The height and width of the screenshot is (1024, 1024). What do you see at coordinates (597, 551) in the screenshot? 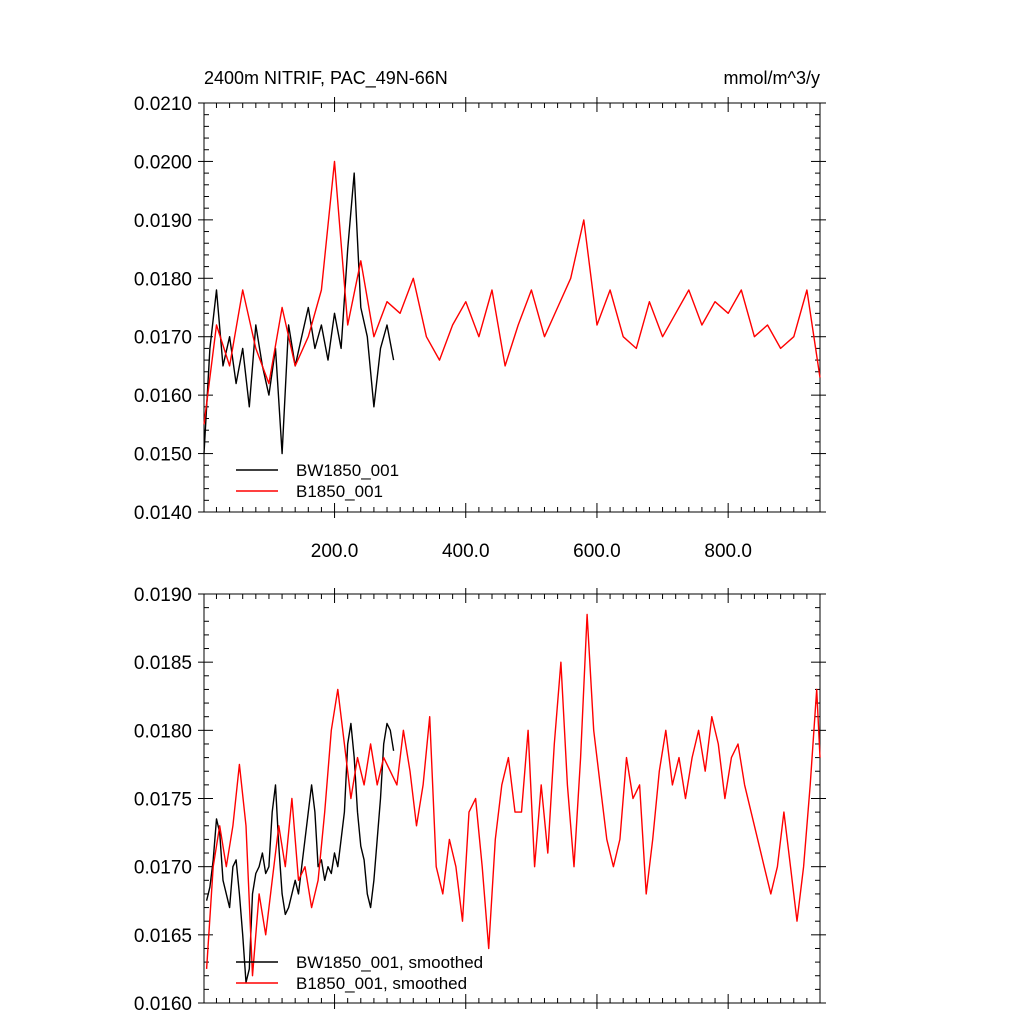
I see `x-tick-label: 600.0` at bounding box center [597, 551].